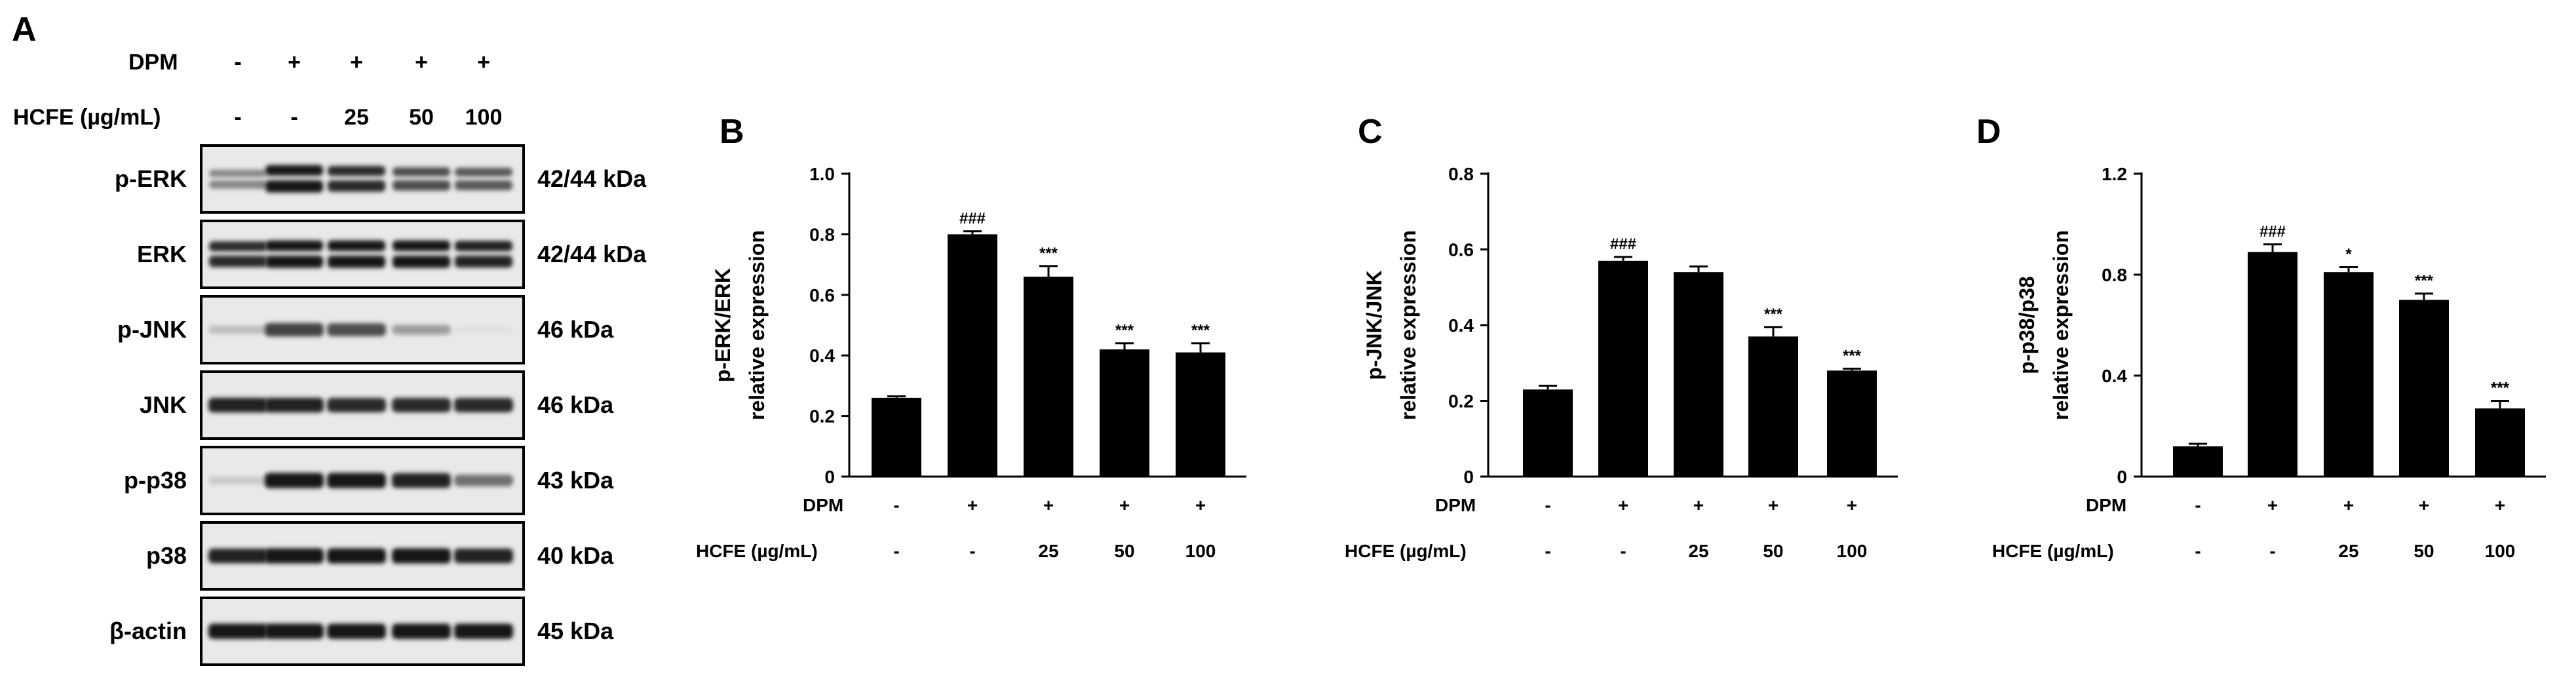 Image resolution: width=2576 pixels, height=687 pixels. I want to click on blot-hcfe-value: 25, so click(356, 117).